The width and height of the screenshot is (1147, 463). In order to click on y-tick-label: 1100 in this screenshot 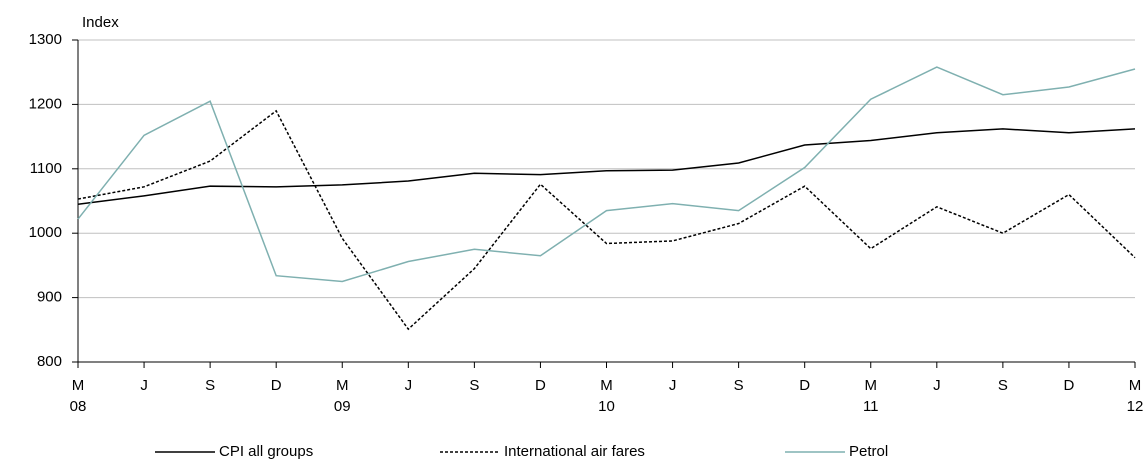, I will do `click(46, 168)`.